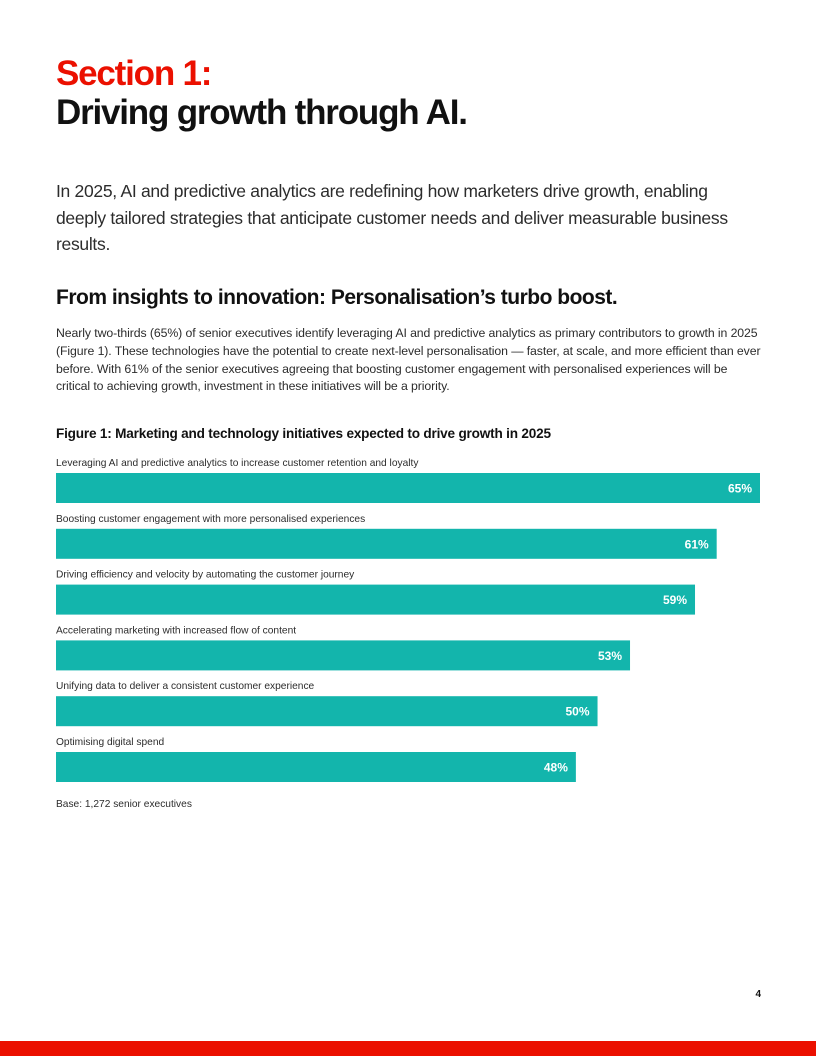 Image resolution: width=816 pixels, height=1056 pixels. Describe the element at coordinates (556, 768) in the screenshot. I see `bar-value-label: 48%` at that location.